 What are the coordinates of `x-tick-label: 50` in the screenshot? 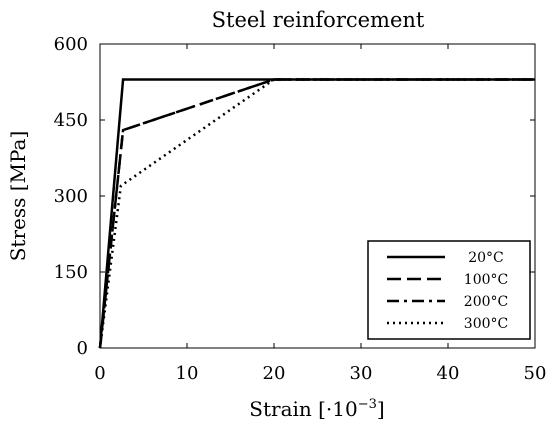 It's located at (535, 373).